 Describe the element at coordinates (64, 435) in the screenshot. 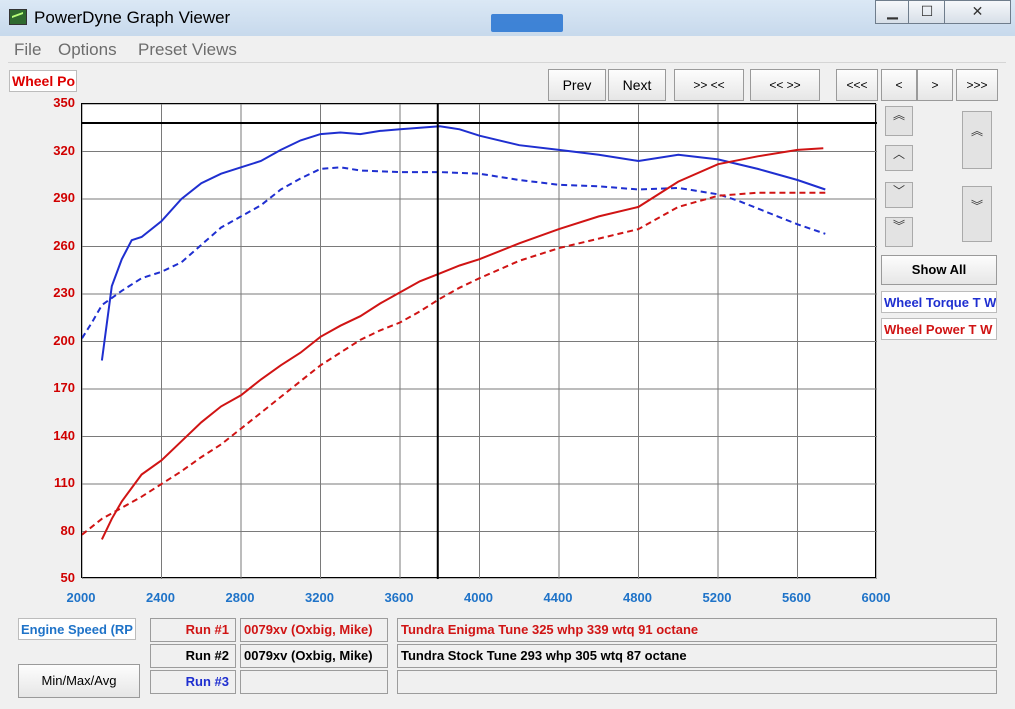

I see `y-tick-label: 140` at that location.